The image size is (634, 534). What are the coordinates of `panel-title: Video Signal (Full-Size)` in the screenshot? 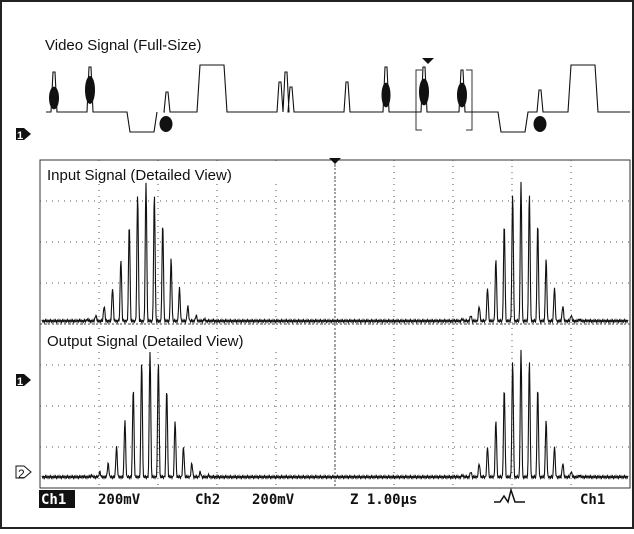 It's located at (123, 45).